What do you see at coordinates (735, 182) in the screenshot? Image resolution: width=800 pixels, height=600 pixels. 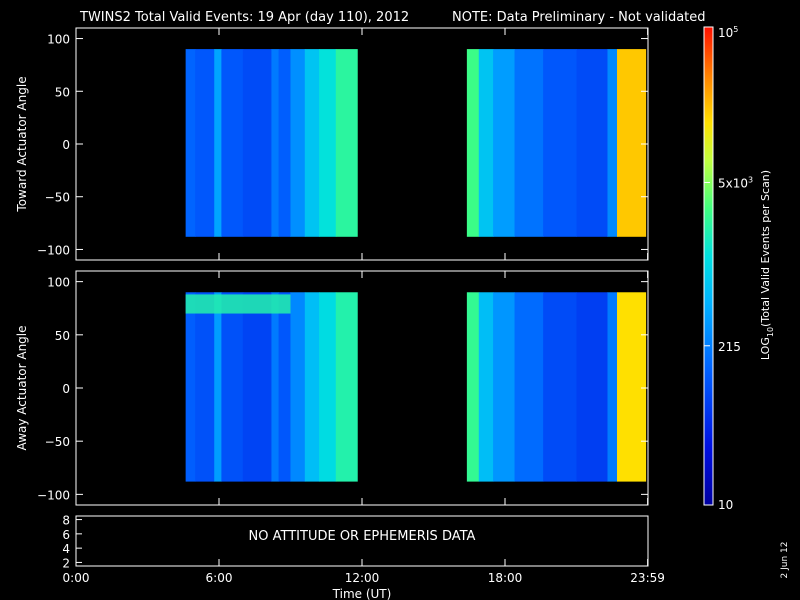 I see `colorbar-tick-label: 5x10³` at bounding box center [735, 182].